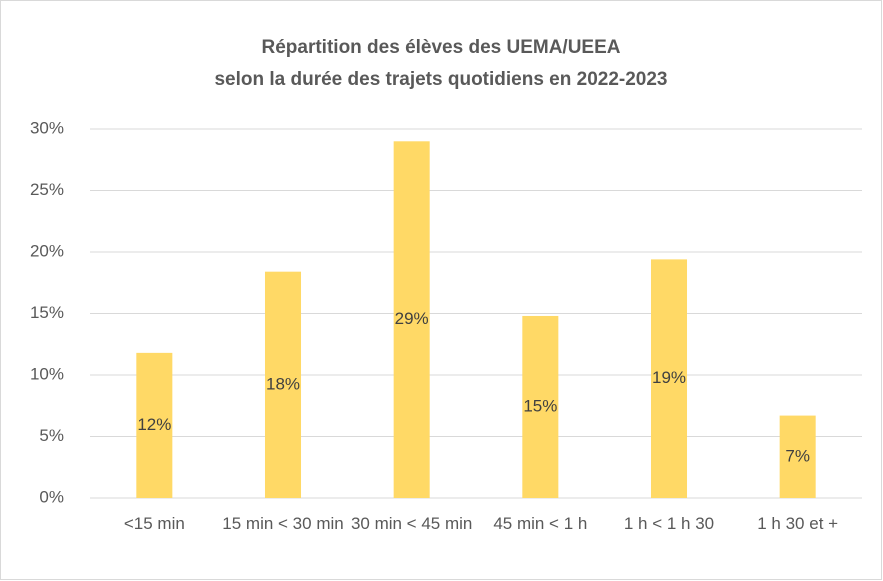  Describe the element at coordinates (47, 189) in the screenshot. I see `y-tick-label: 25%` at that location.